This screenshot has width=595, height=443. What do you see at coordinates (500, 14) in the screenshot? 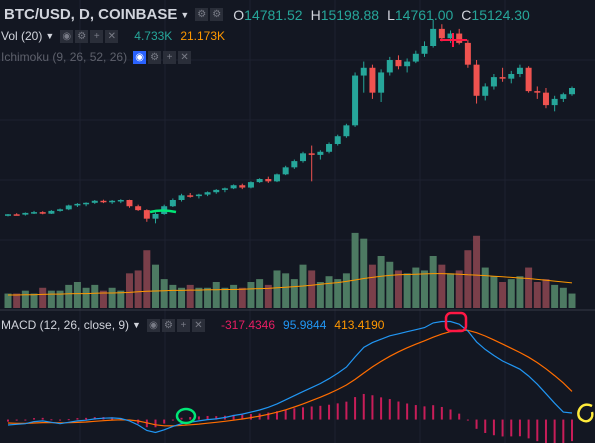
I see `ohlc-close-value: 15124.30` at bounding box center [500, 14].